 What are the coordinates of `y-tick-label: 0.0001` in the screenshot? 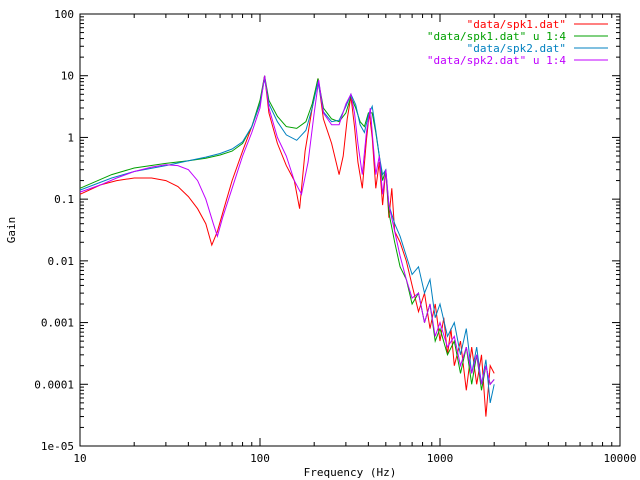 It's located at (54, 384).